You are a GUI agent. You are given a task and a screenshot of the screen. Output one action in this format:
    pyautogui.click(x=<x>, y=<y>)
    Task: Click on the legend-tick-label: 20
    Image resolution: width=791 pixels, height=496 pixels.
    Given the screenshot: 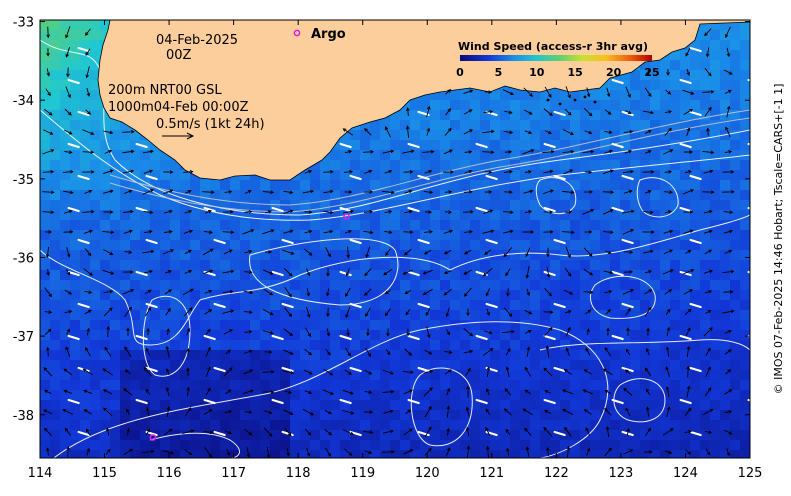 What is the action you would take?
    pyautogui.click(x=614, y=72)
    